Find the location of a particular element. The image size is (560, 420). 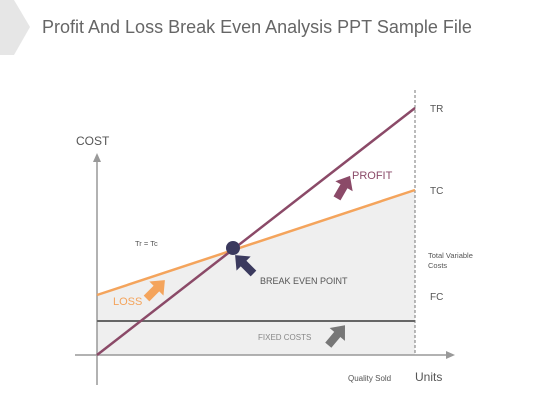

profit-label: PROFIT is located at coordinates (372, 176).